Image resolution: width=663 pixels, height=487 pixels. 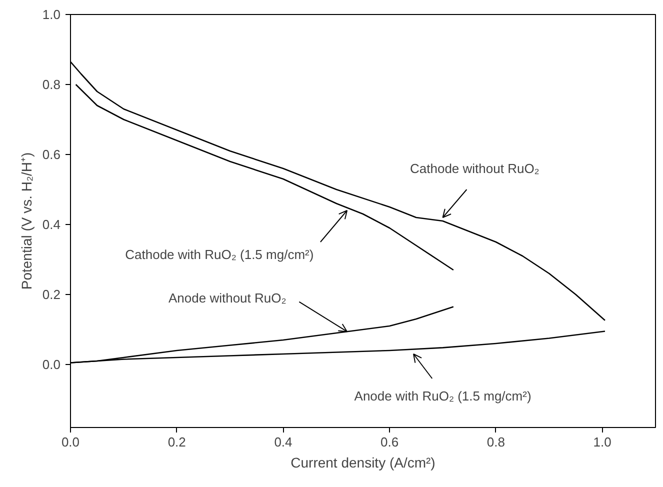 What do you see at coordinates (51, 294) in the screenshot?
I see `y-tick-label: 0.2` at bounding box center [51, 294].